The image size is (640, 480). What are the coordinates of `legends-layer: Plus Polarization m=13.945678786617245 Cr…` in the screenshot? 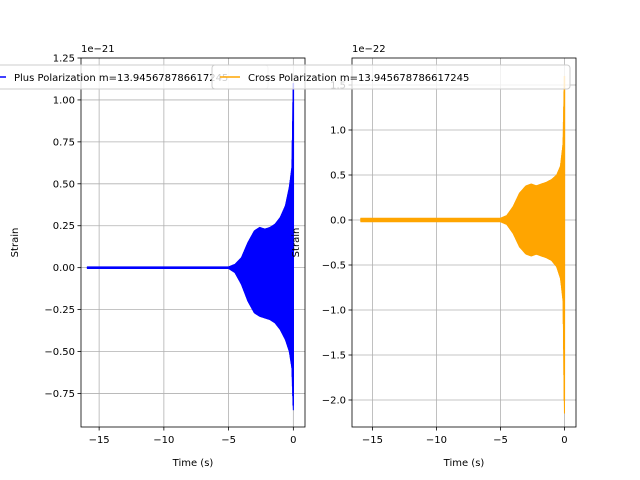 It's located at (285, 77).